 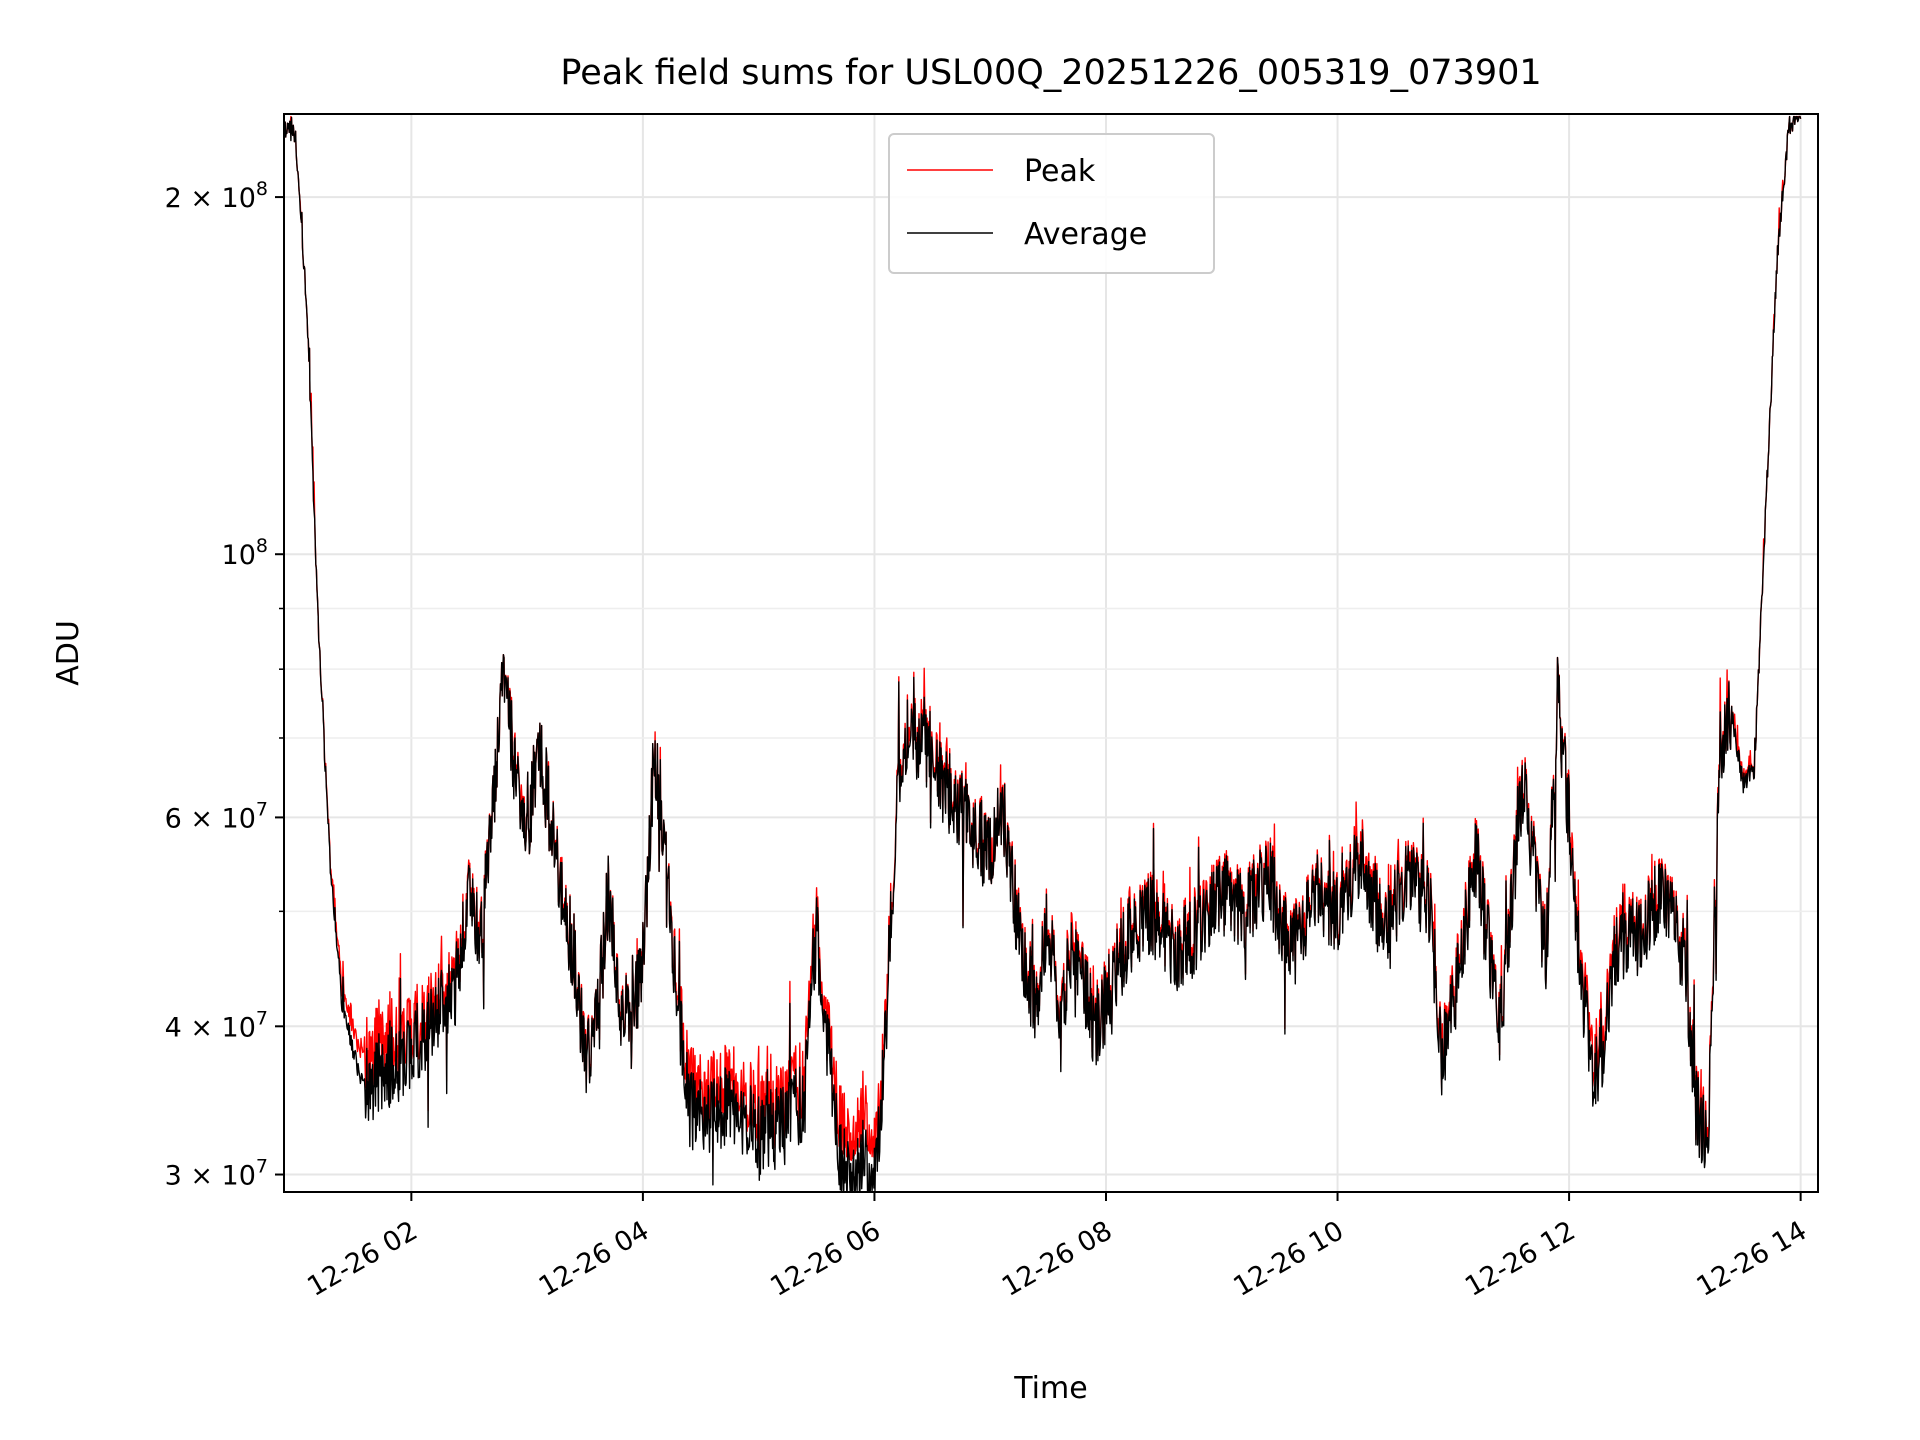 What do you see at coordinates (1050, 1388) in the screenshot?
I see `x-axis-label: Time` at bounding box center [1050, 1388].